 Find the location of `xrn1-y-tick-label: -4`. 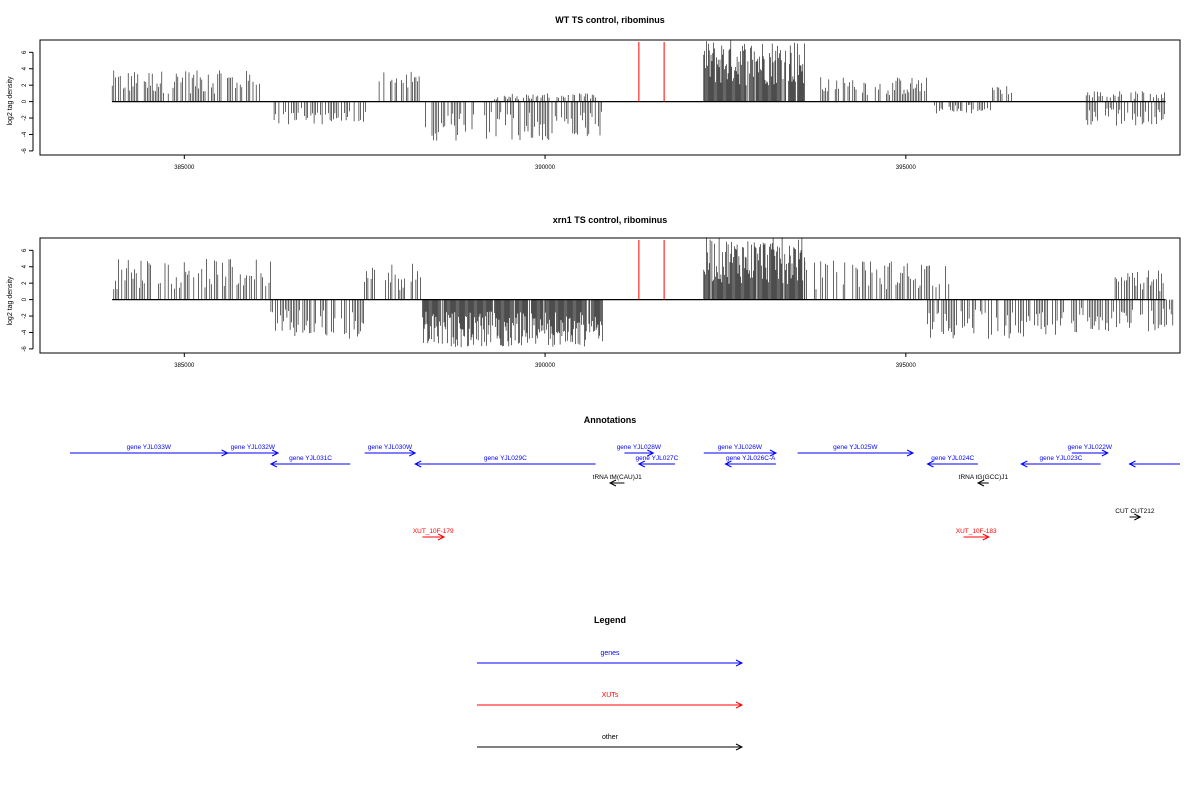

xrn1-y-tick-label: -4 is located at coordinates (25, 332).